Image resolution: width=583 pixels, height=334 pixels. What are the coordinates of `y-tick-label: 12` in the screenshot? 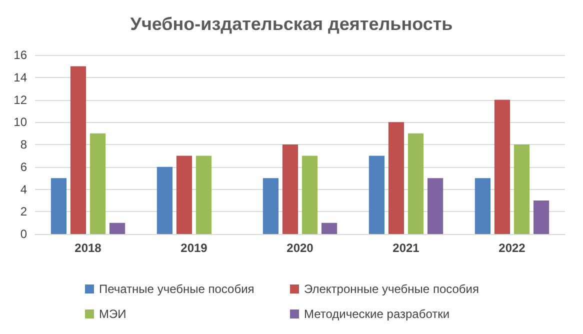 It's located at (21, 99).